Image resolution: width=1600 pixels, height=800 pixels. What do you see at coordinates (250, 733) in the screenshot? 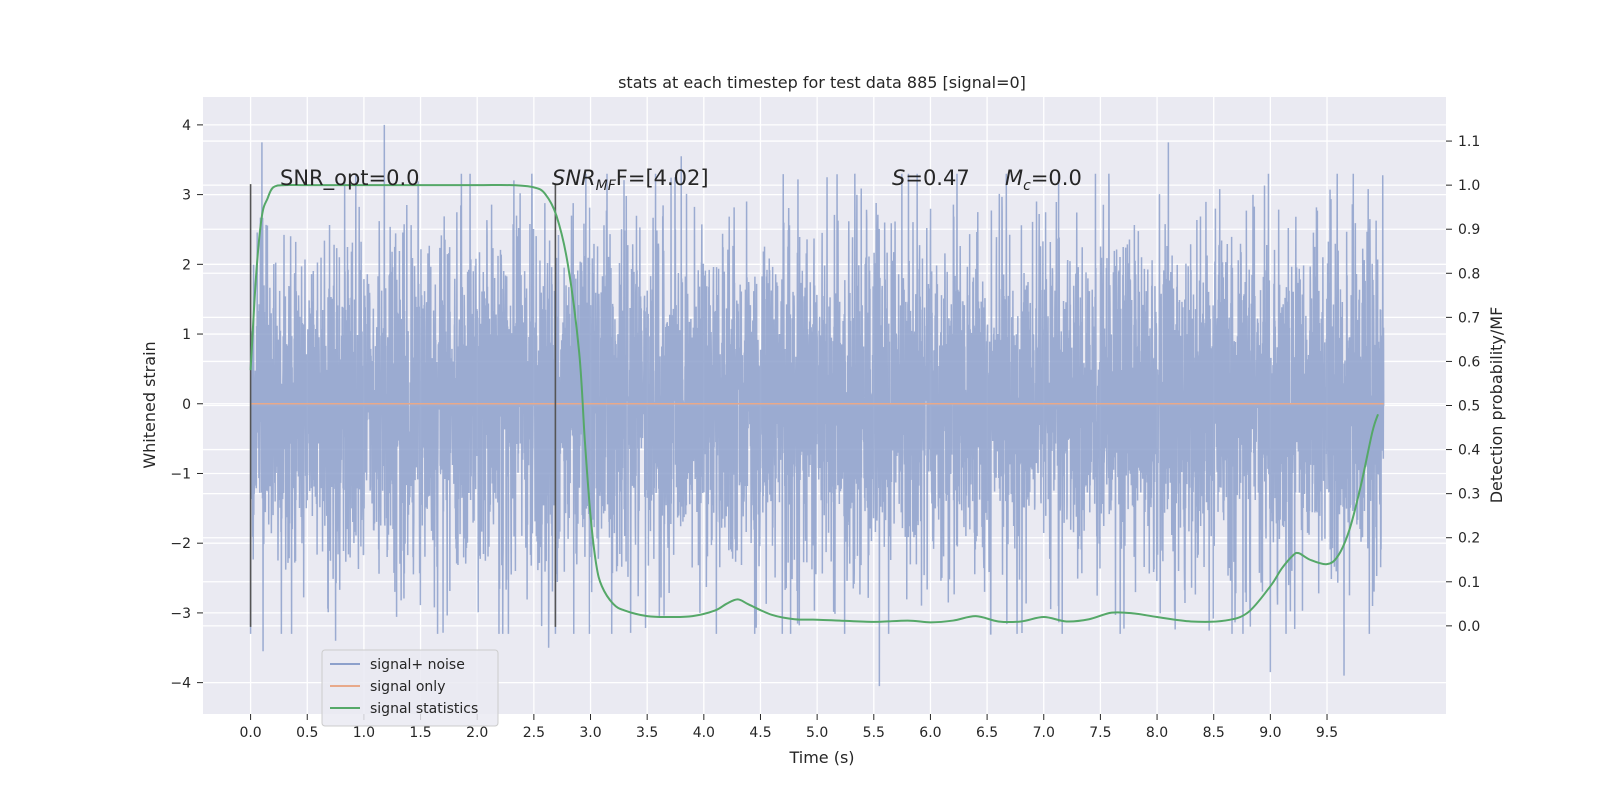
I see `x-tick-label: 0.0` at bounding box center [250, 733].